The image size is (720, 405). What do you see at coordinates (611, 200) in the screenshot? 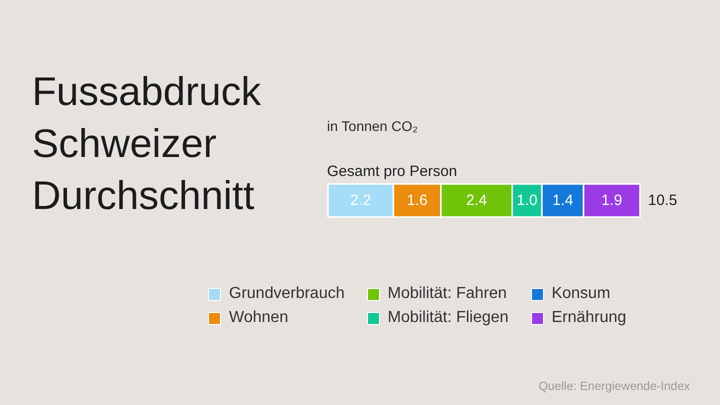
I see `data-label: 1.9` at bounding box center [611, 200].